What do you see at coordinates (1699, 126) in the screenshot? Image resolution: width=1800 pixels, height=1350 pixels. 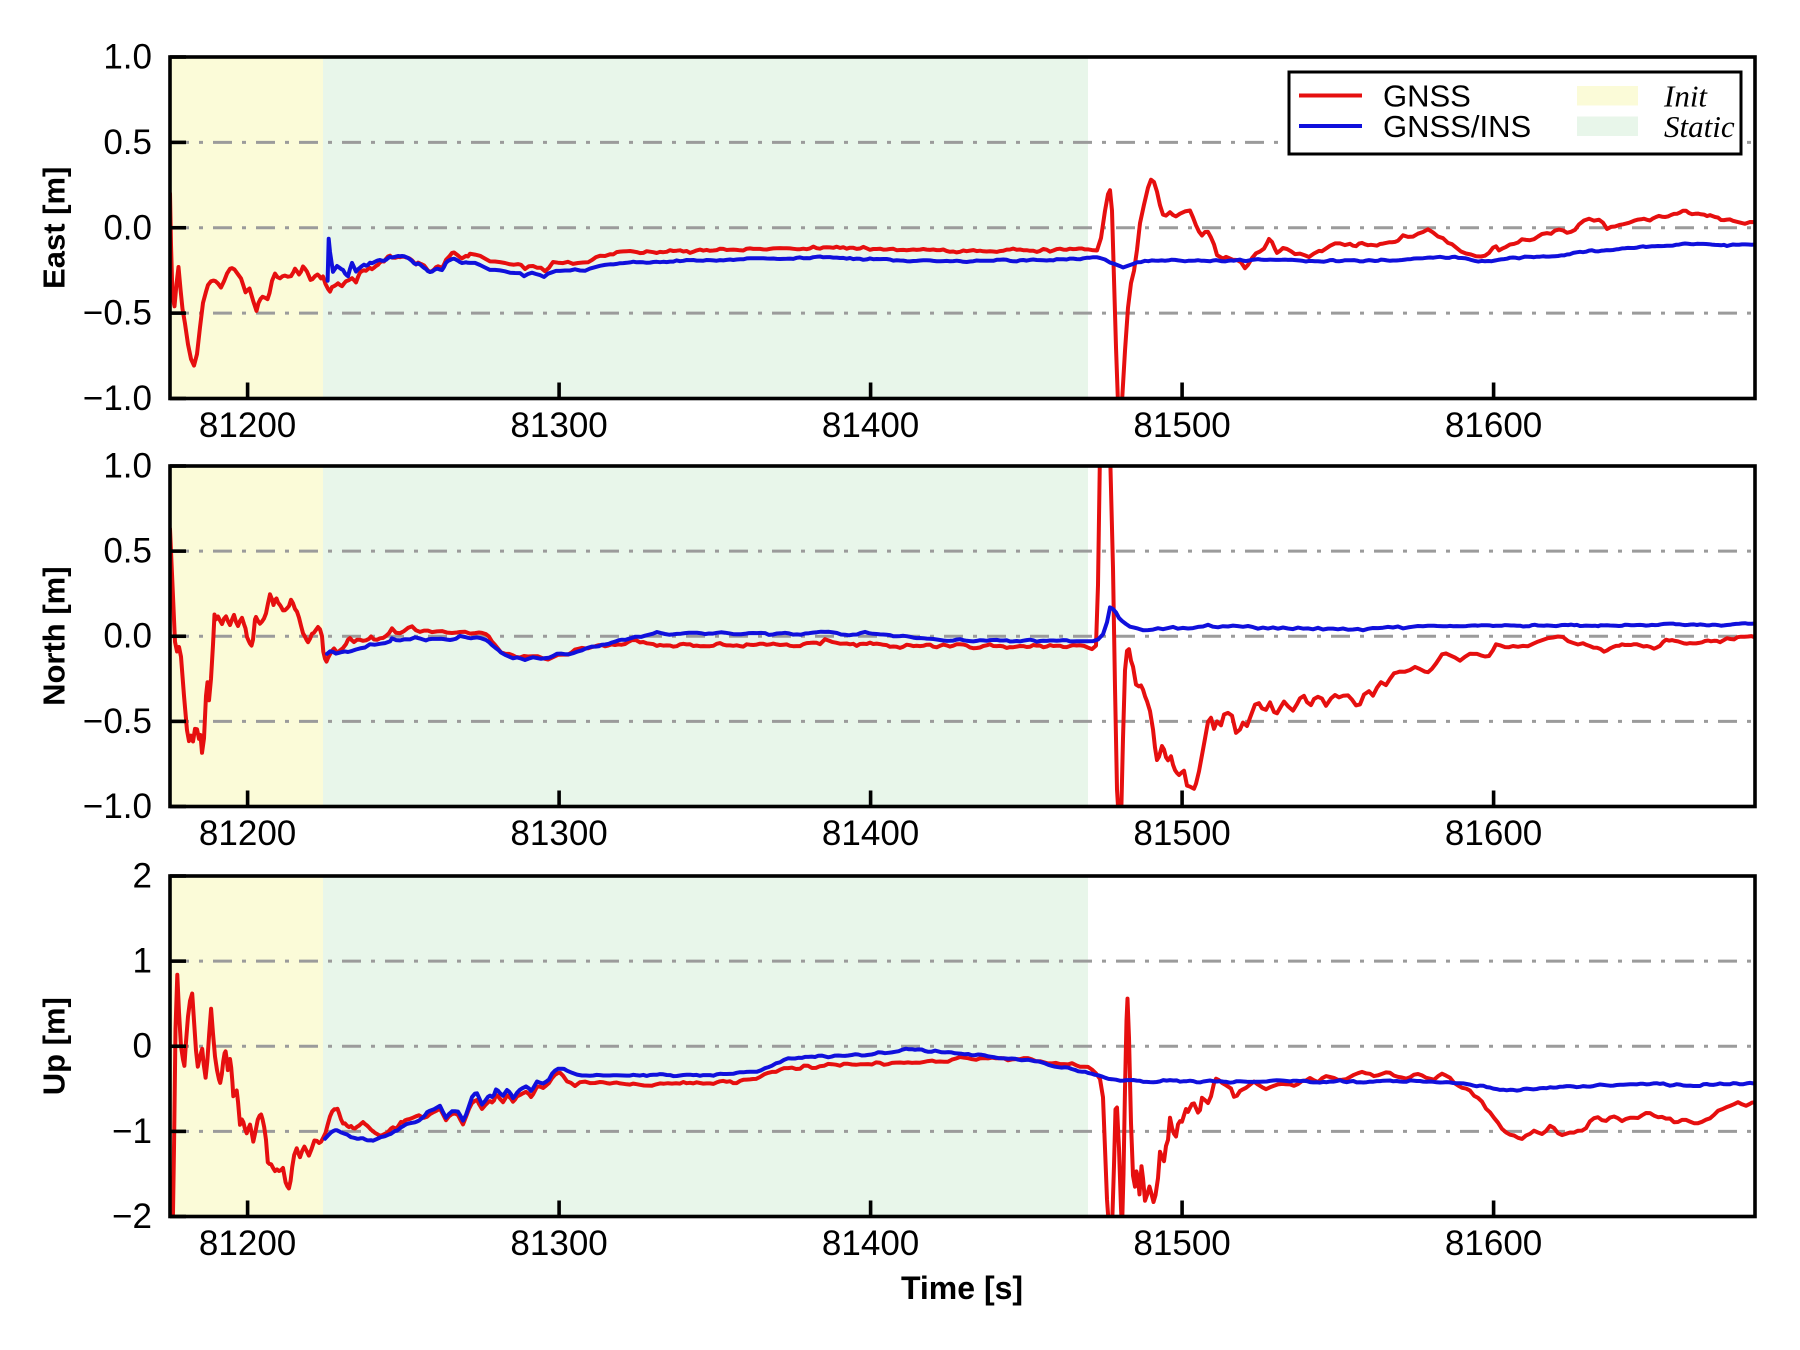 I see `svg-text: Static` at bounding box center [1699, 126].